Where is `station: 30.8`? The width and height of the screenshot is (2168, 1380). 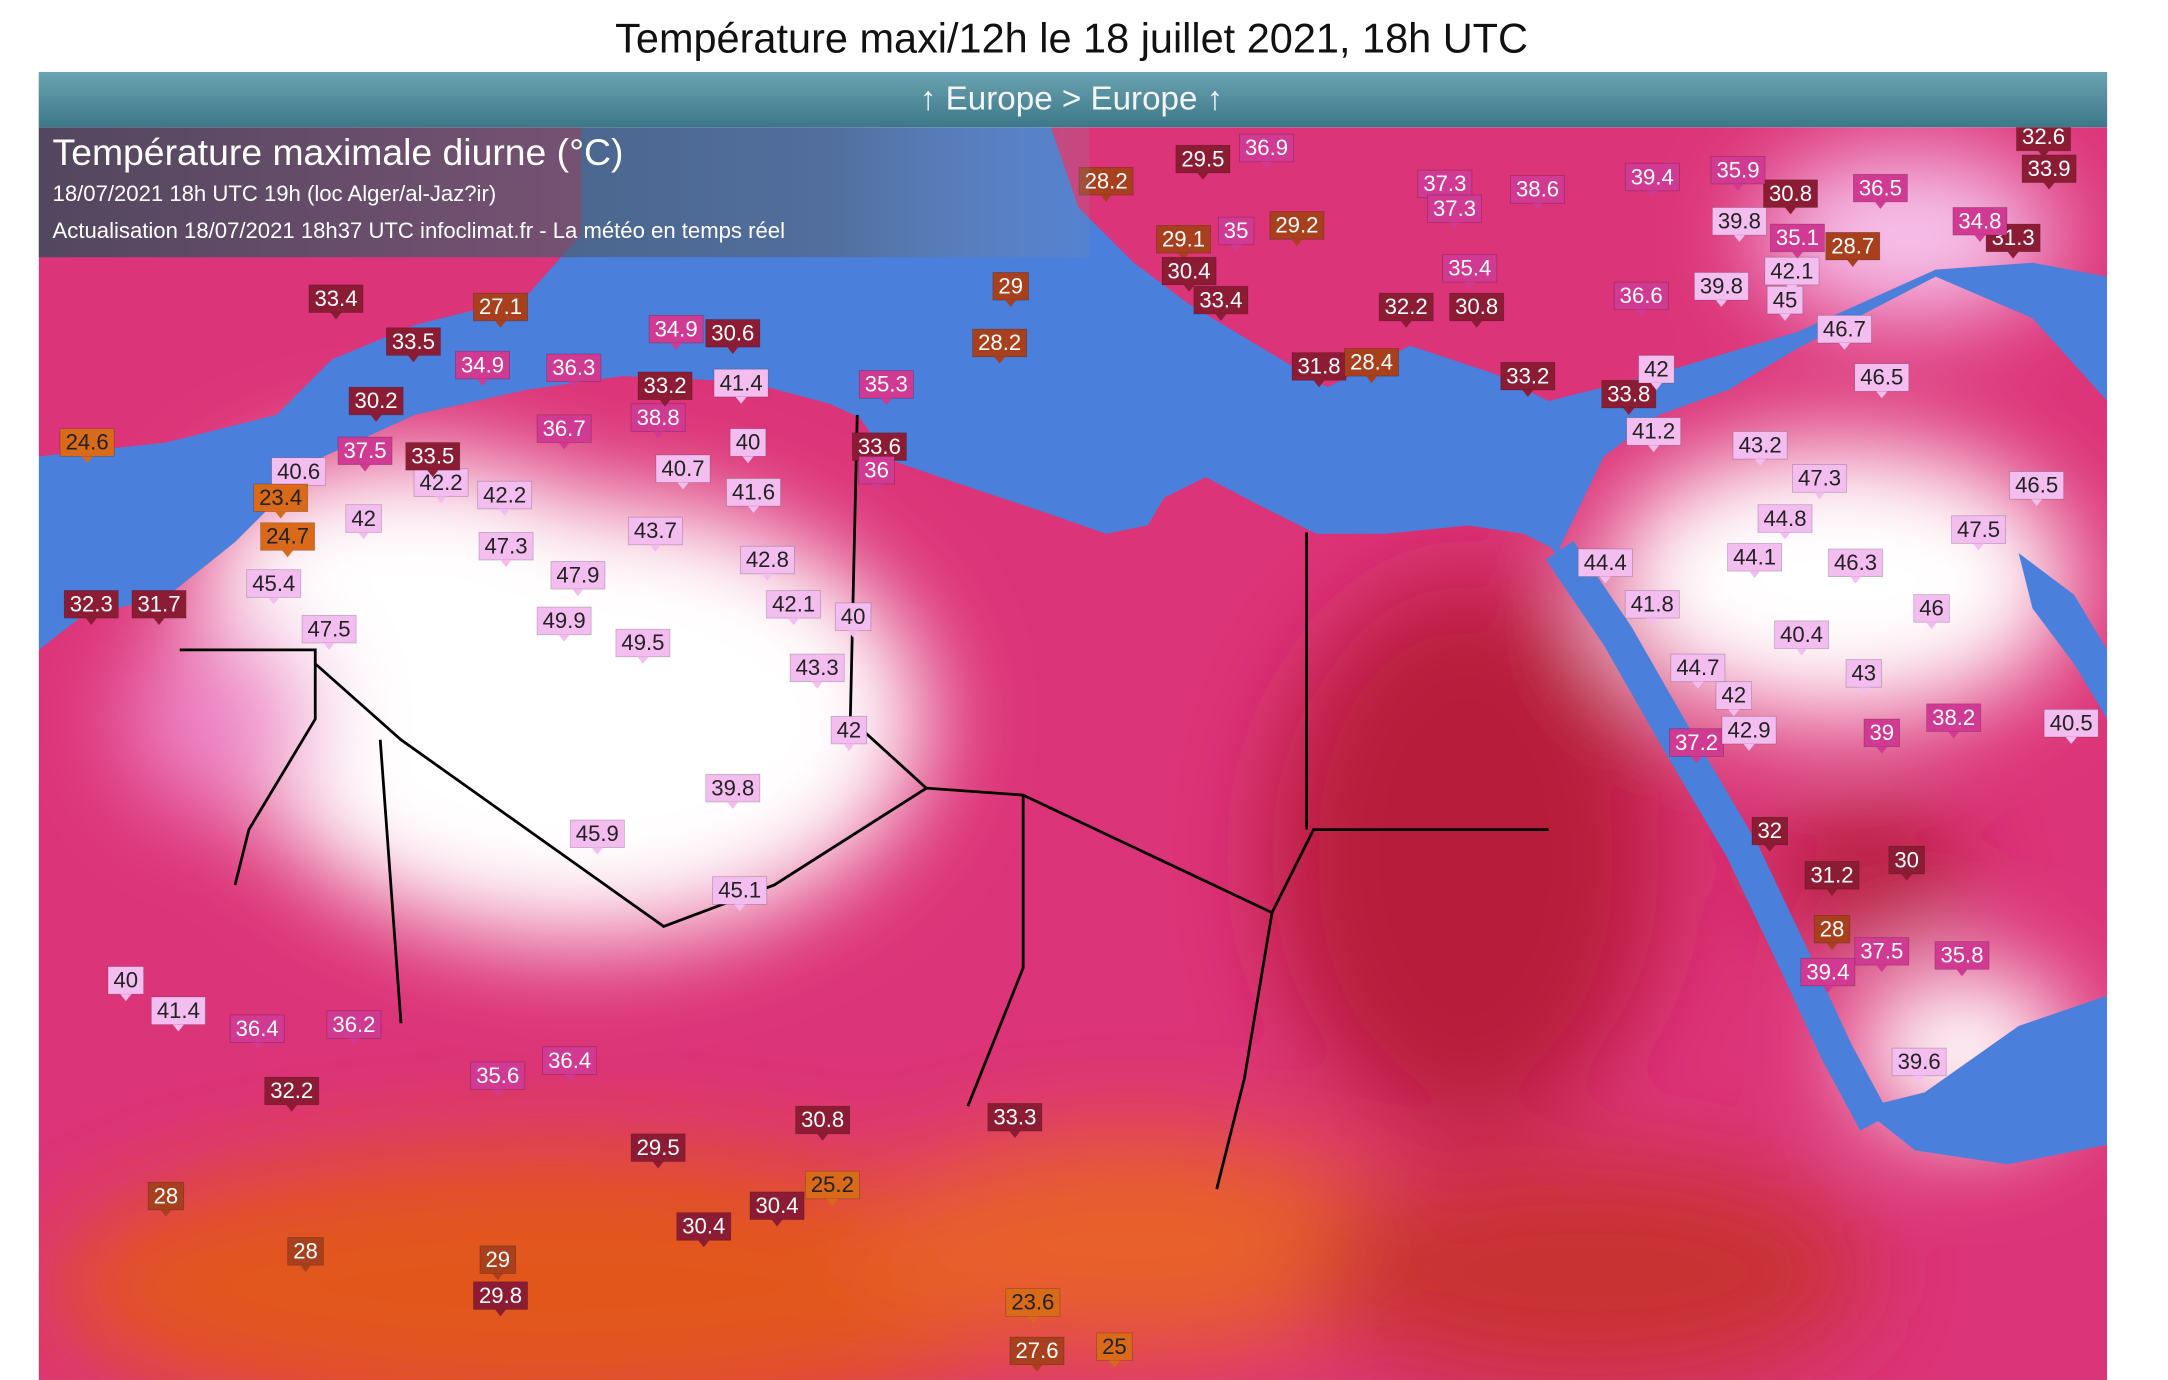 station: 30.8 is located at coordinates (1477, 310).